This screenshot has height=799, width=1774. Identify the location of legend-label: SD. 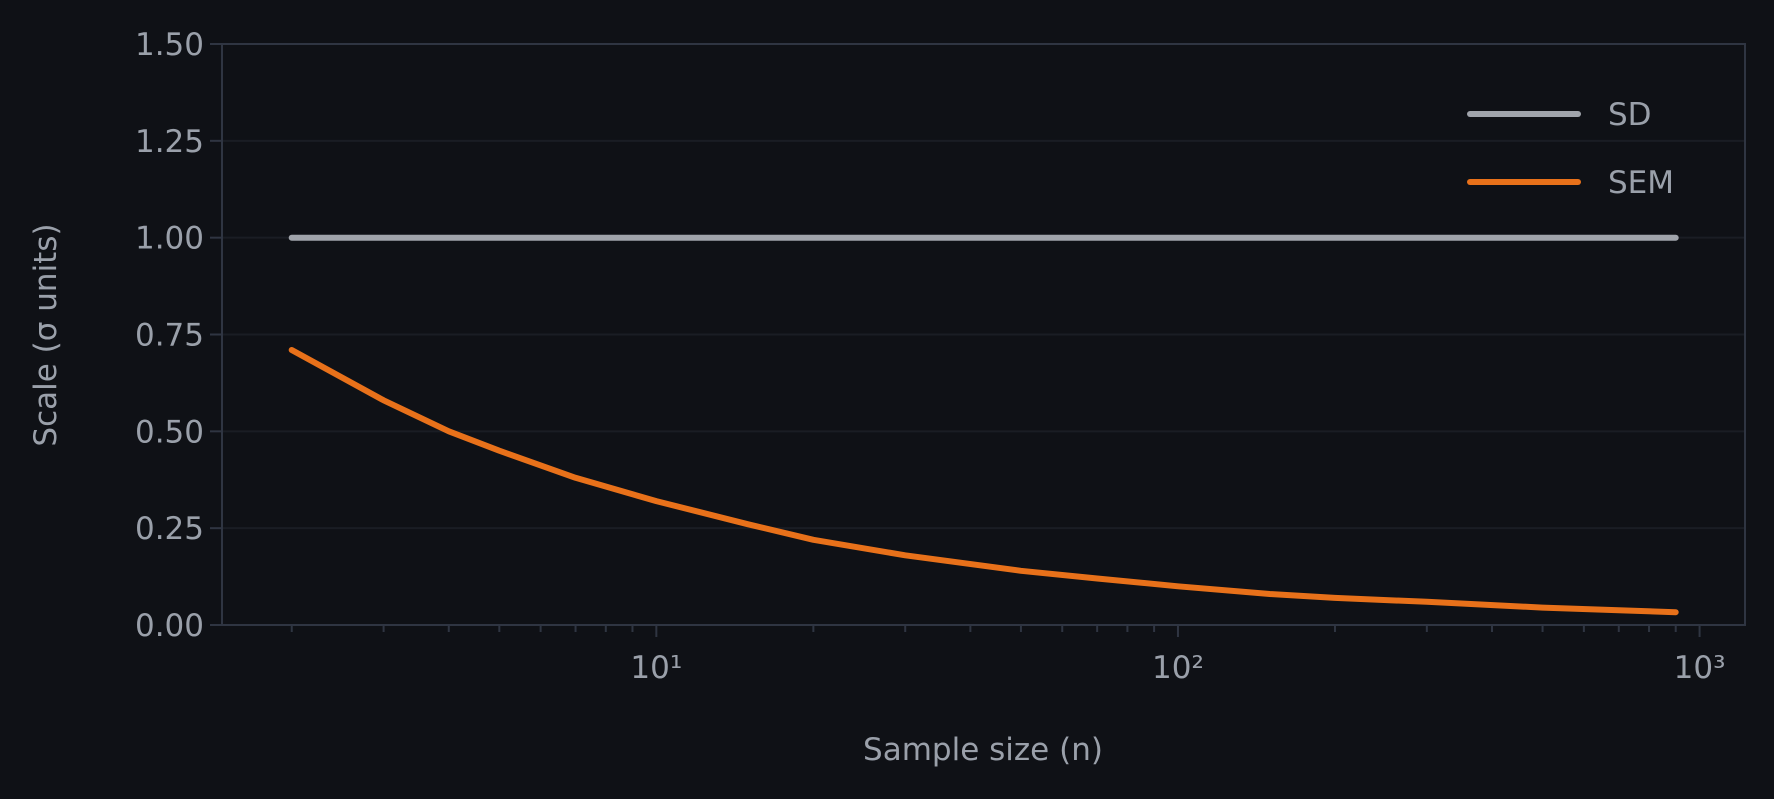
(1630, 115).